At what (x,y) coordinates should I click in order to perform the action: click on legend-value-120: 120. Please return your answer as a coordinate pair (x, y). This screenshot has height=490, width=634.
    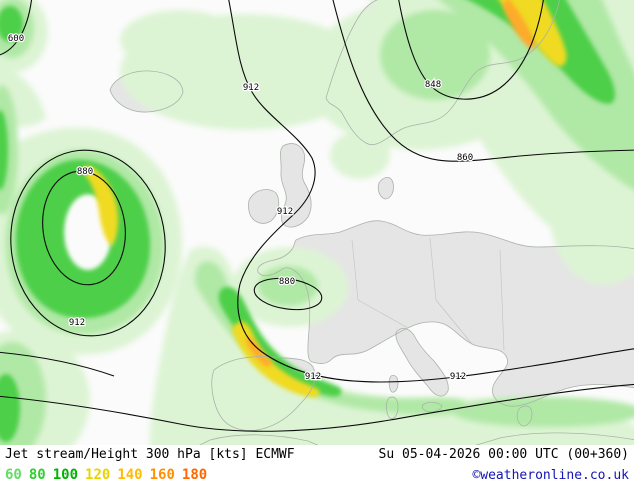
    Looking at the image, I should click on (98, 475).